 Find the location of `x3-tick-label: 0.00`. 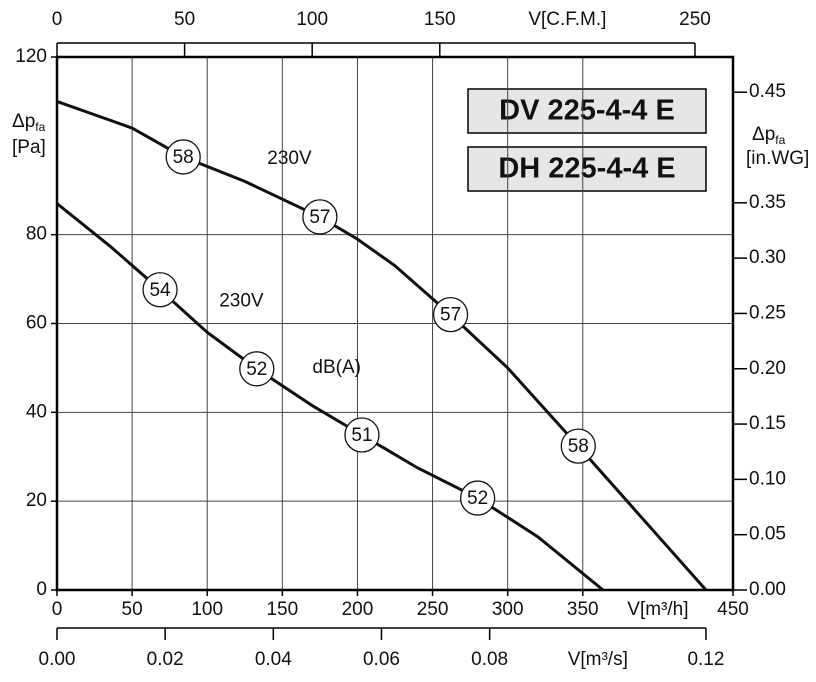

x3-tick-label: 0.00 is located at coordinates (57, 659).